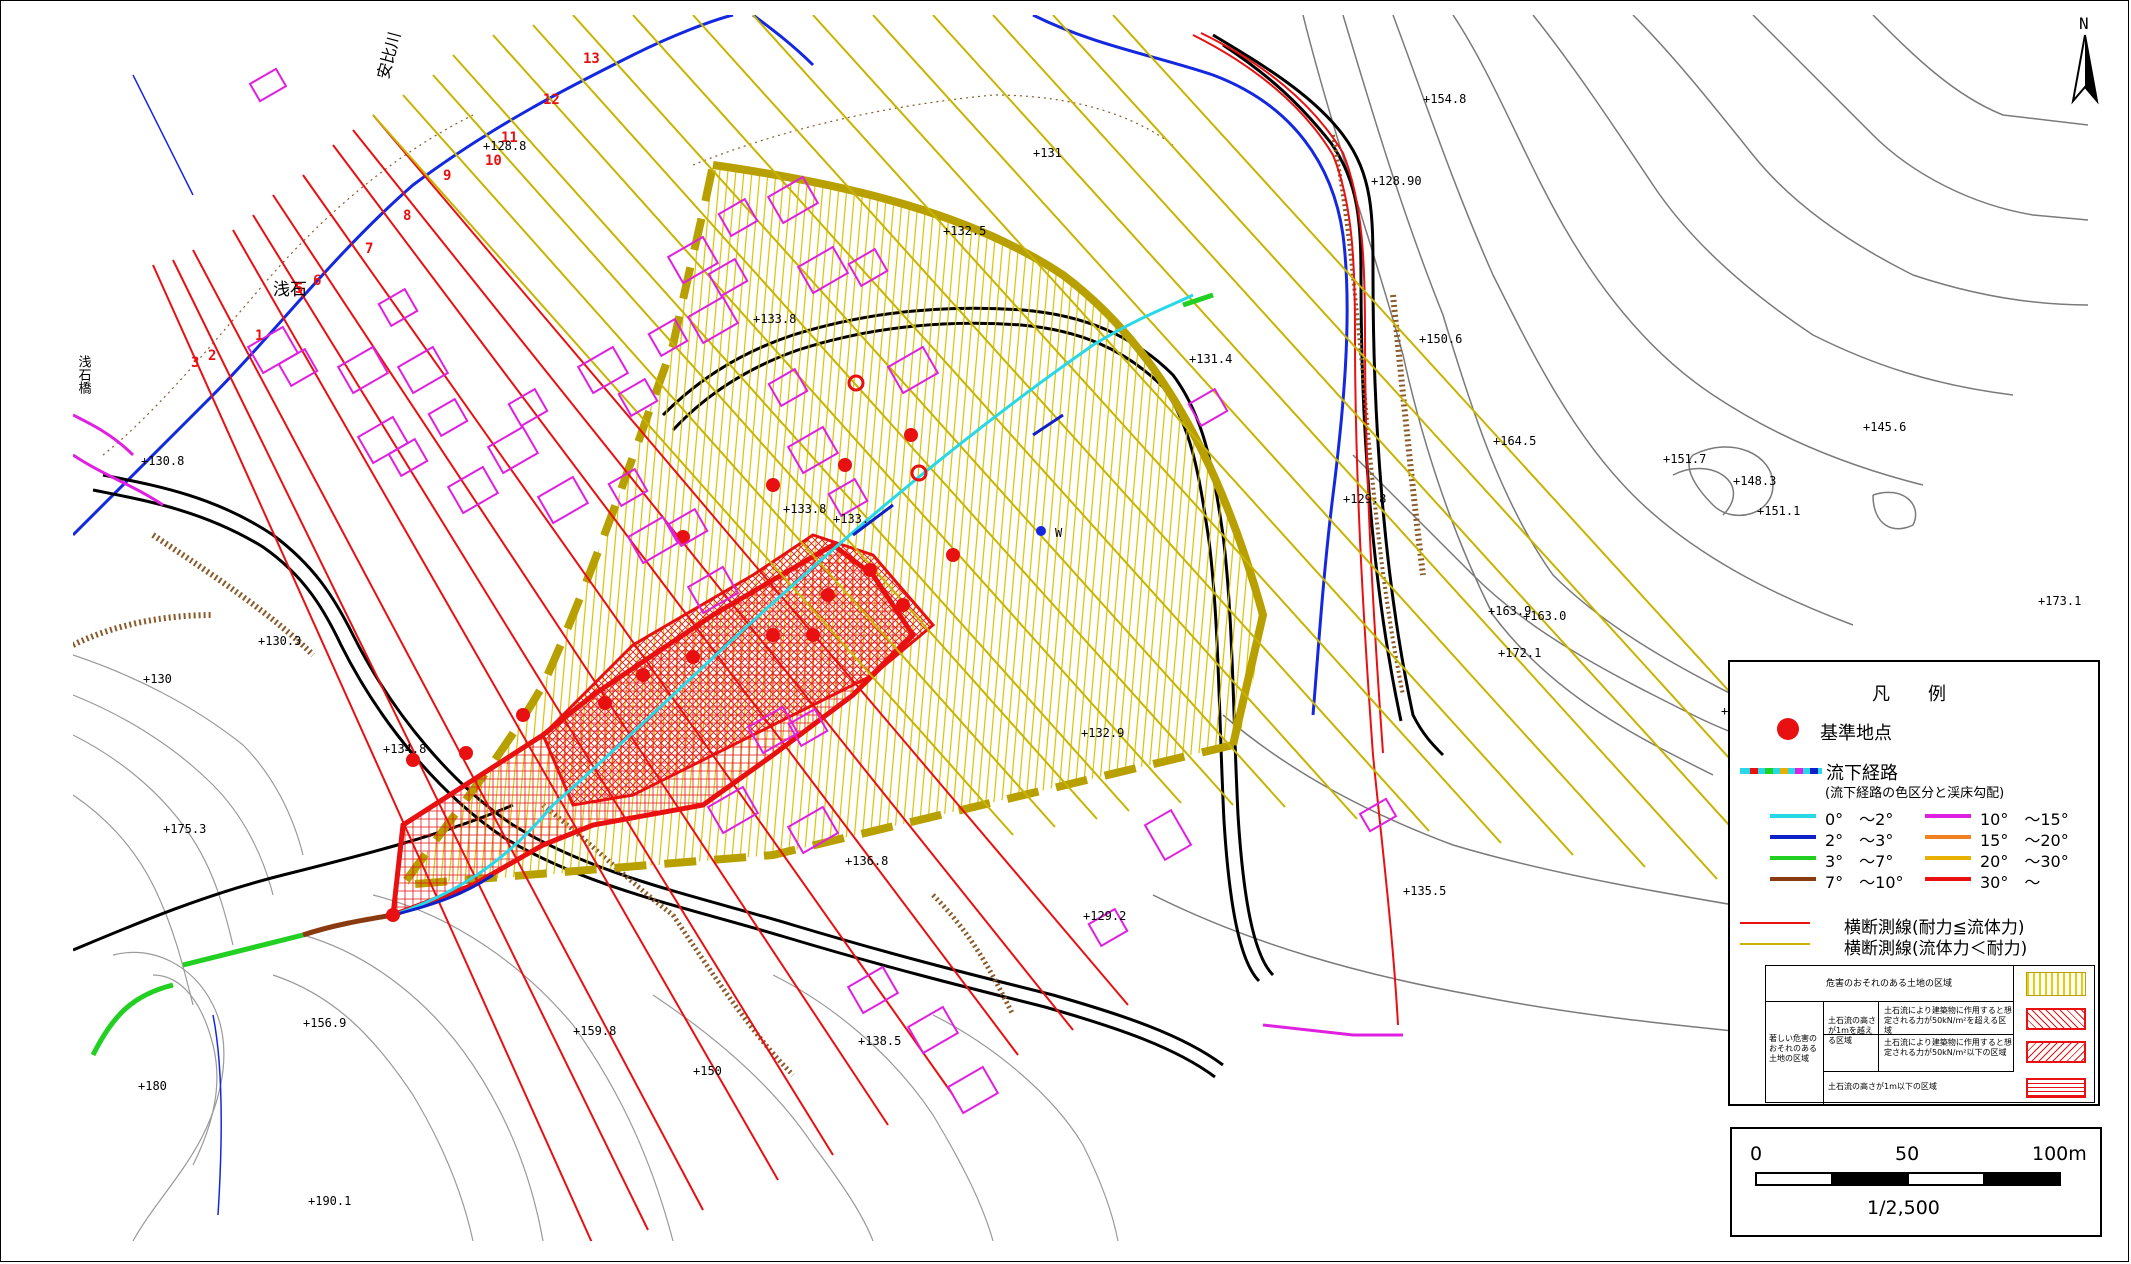 The height and width of the screenshot is (1264, 2131). What do you see at coordinates (2010, 882) in the screenshot?
I see `slope-label: 30° ～` at bounding box center [2010, 882].